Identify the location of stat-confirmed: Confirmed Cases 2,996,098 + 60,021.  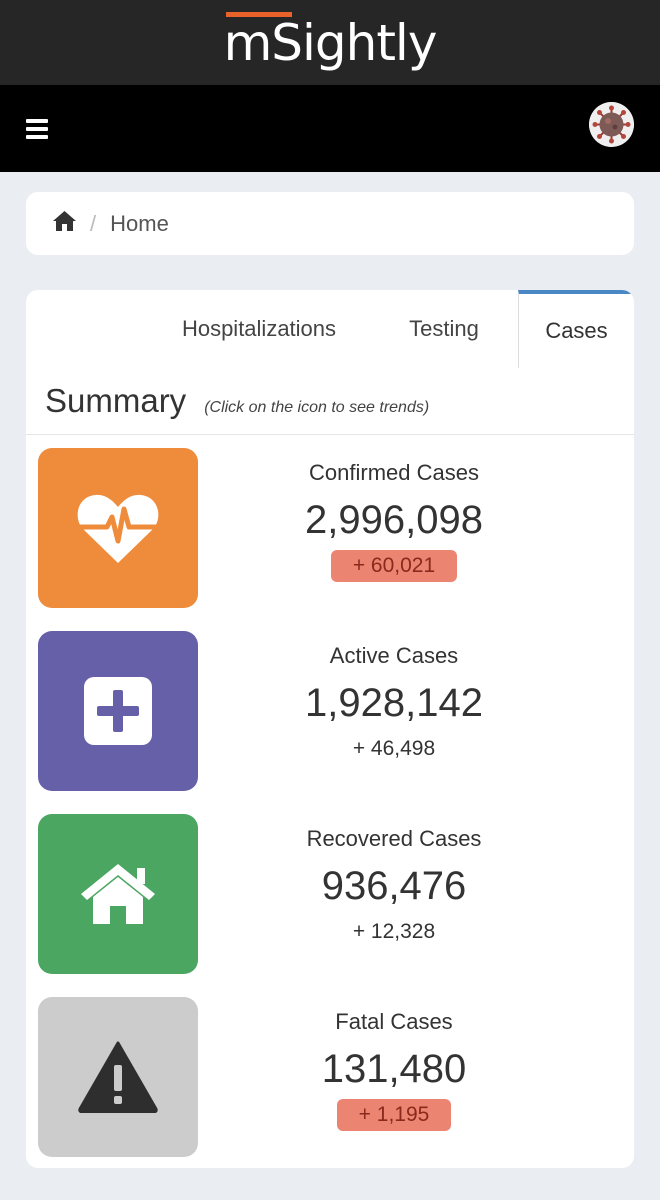
(330, 528).